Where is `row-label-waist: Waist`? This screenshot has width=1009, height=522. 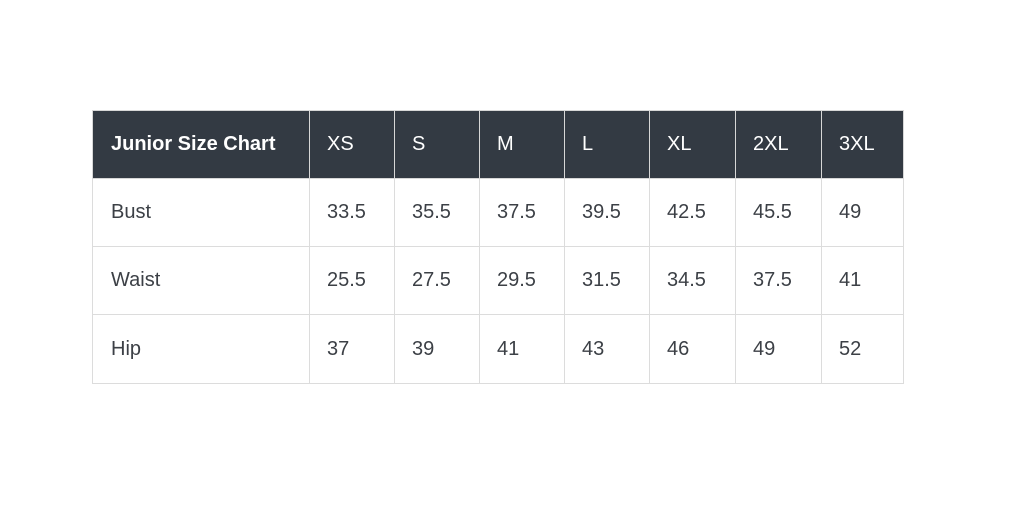 row-label-waist: Waist is located at coordinates (201, 280).